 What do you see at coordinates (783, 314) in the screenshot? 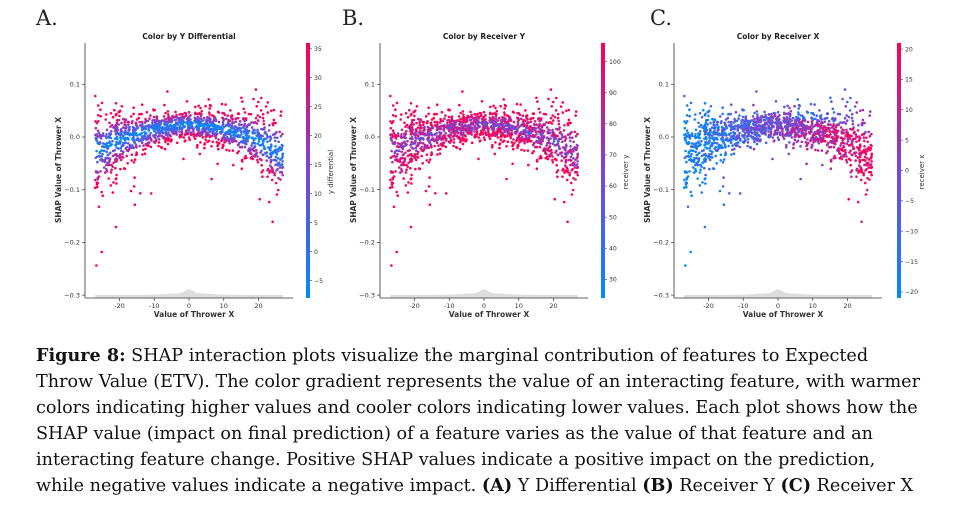
I see `x-axis-label: Value of Thrower X` at bounding box center [783, 314].